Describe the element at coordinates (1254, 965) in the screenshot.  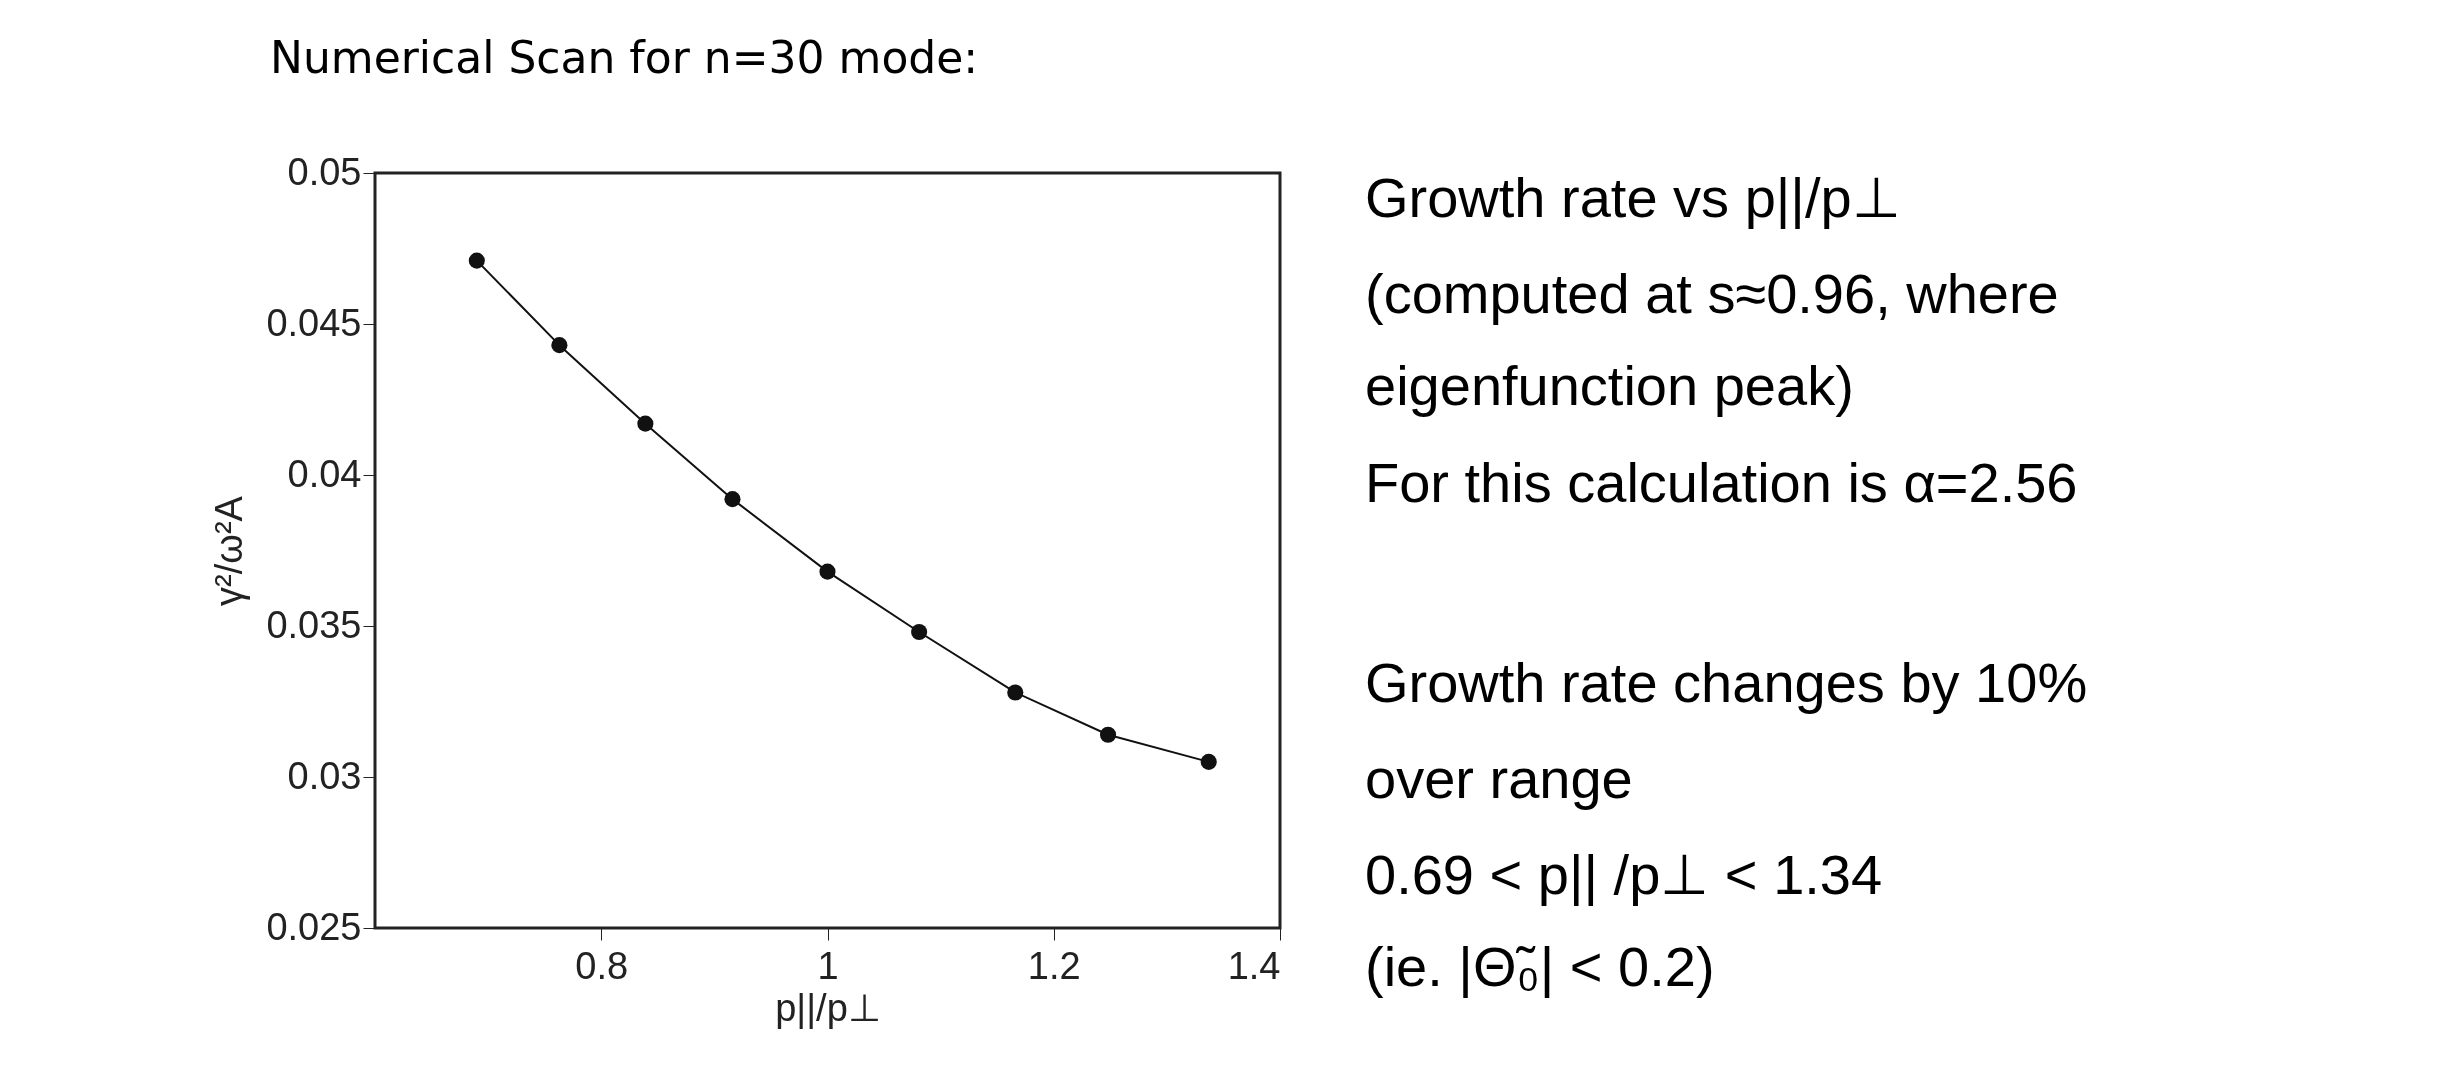
I see `x-tick-label: 1.4` at that location.